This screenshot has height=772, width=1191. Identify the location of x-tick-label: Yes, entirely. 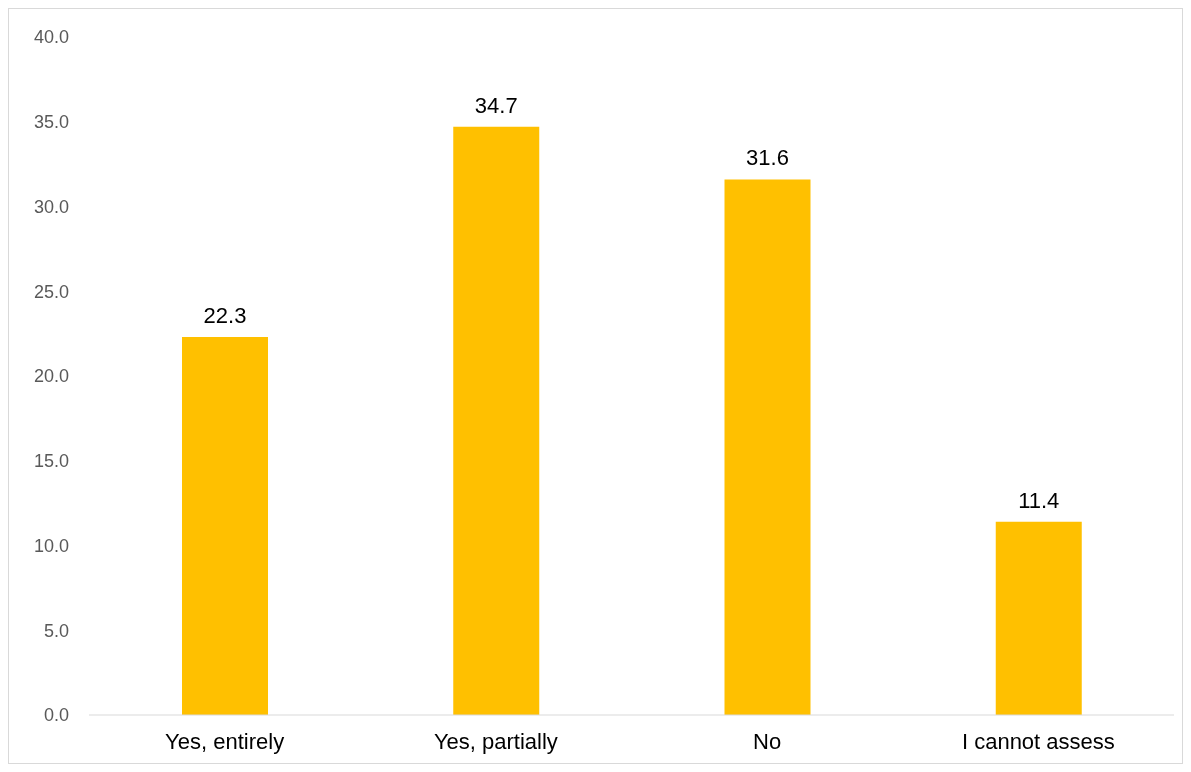
(225, 741).